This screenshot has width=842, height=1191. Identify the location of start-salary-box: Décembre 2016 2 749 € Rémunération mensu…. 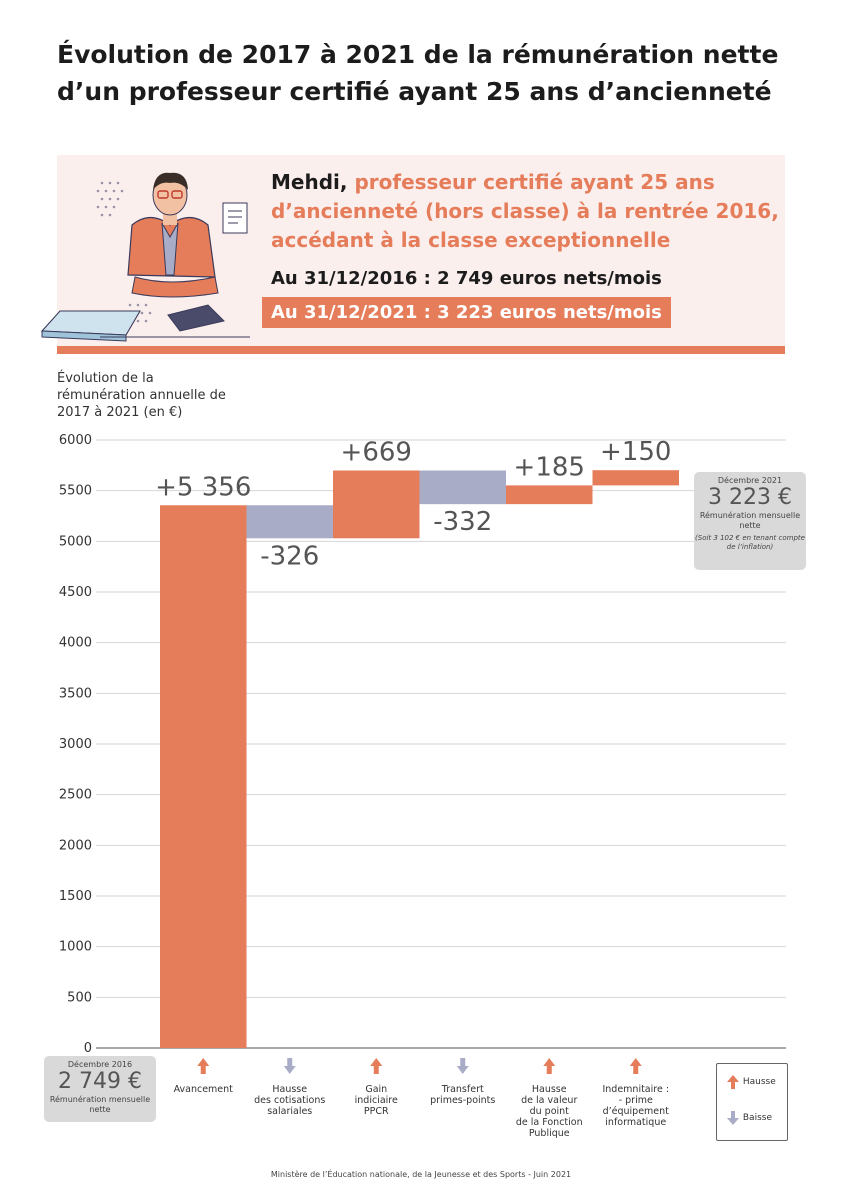
(100, 1089).